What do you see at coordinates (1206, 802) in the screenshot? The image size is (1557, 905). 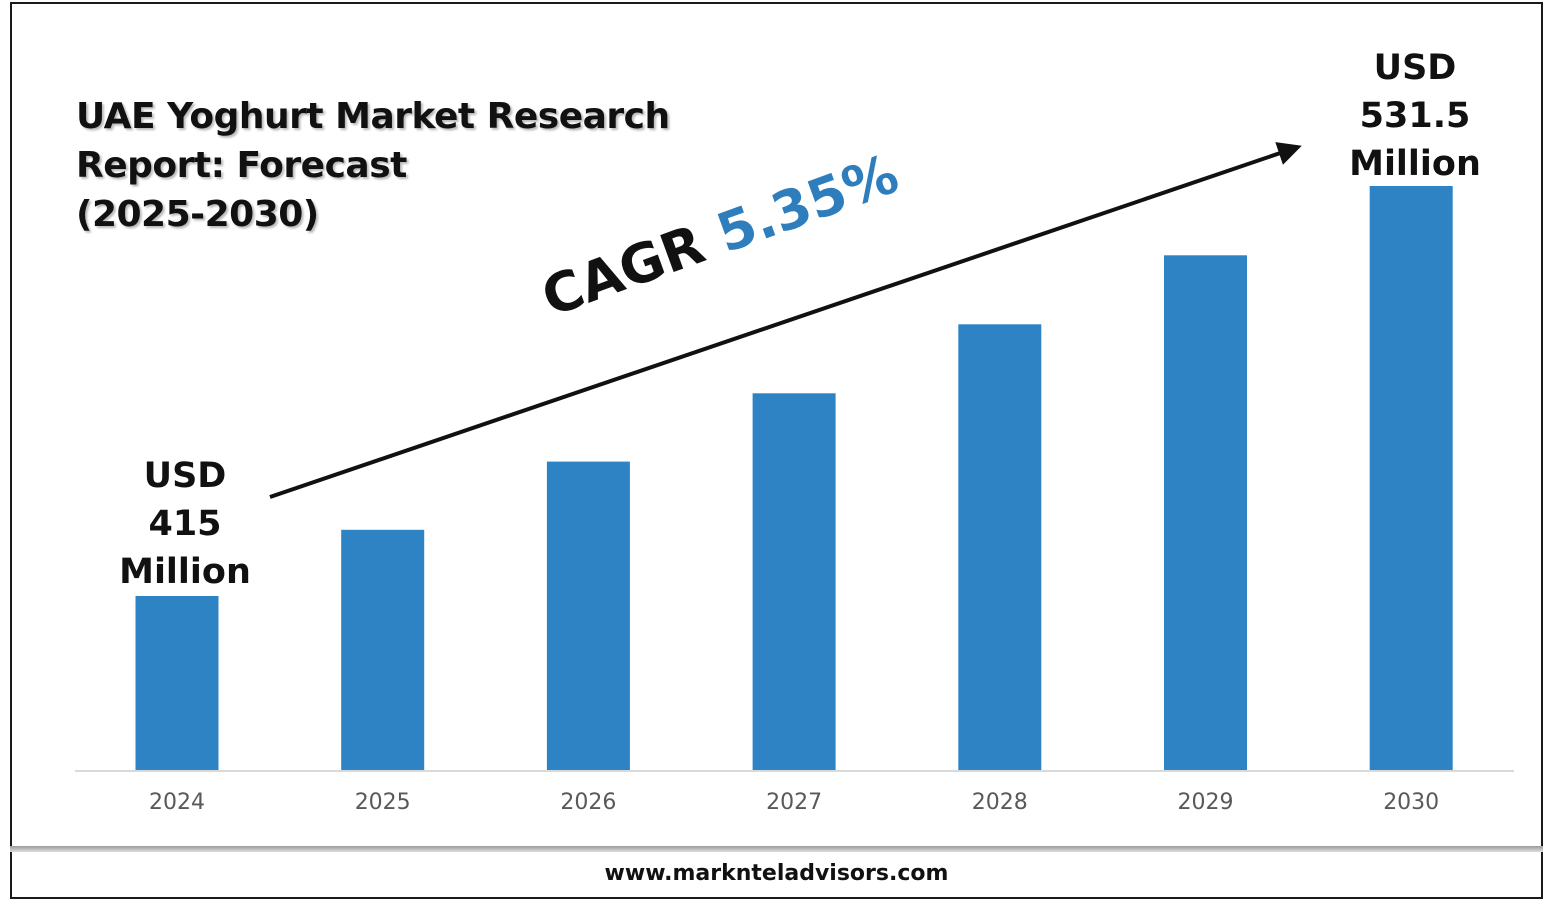 I see `x-tick-label-2029: 2029` at bounding box center [1206, 802].